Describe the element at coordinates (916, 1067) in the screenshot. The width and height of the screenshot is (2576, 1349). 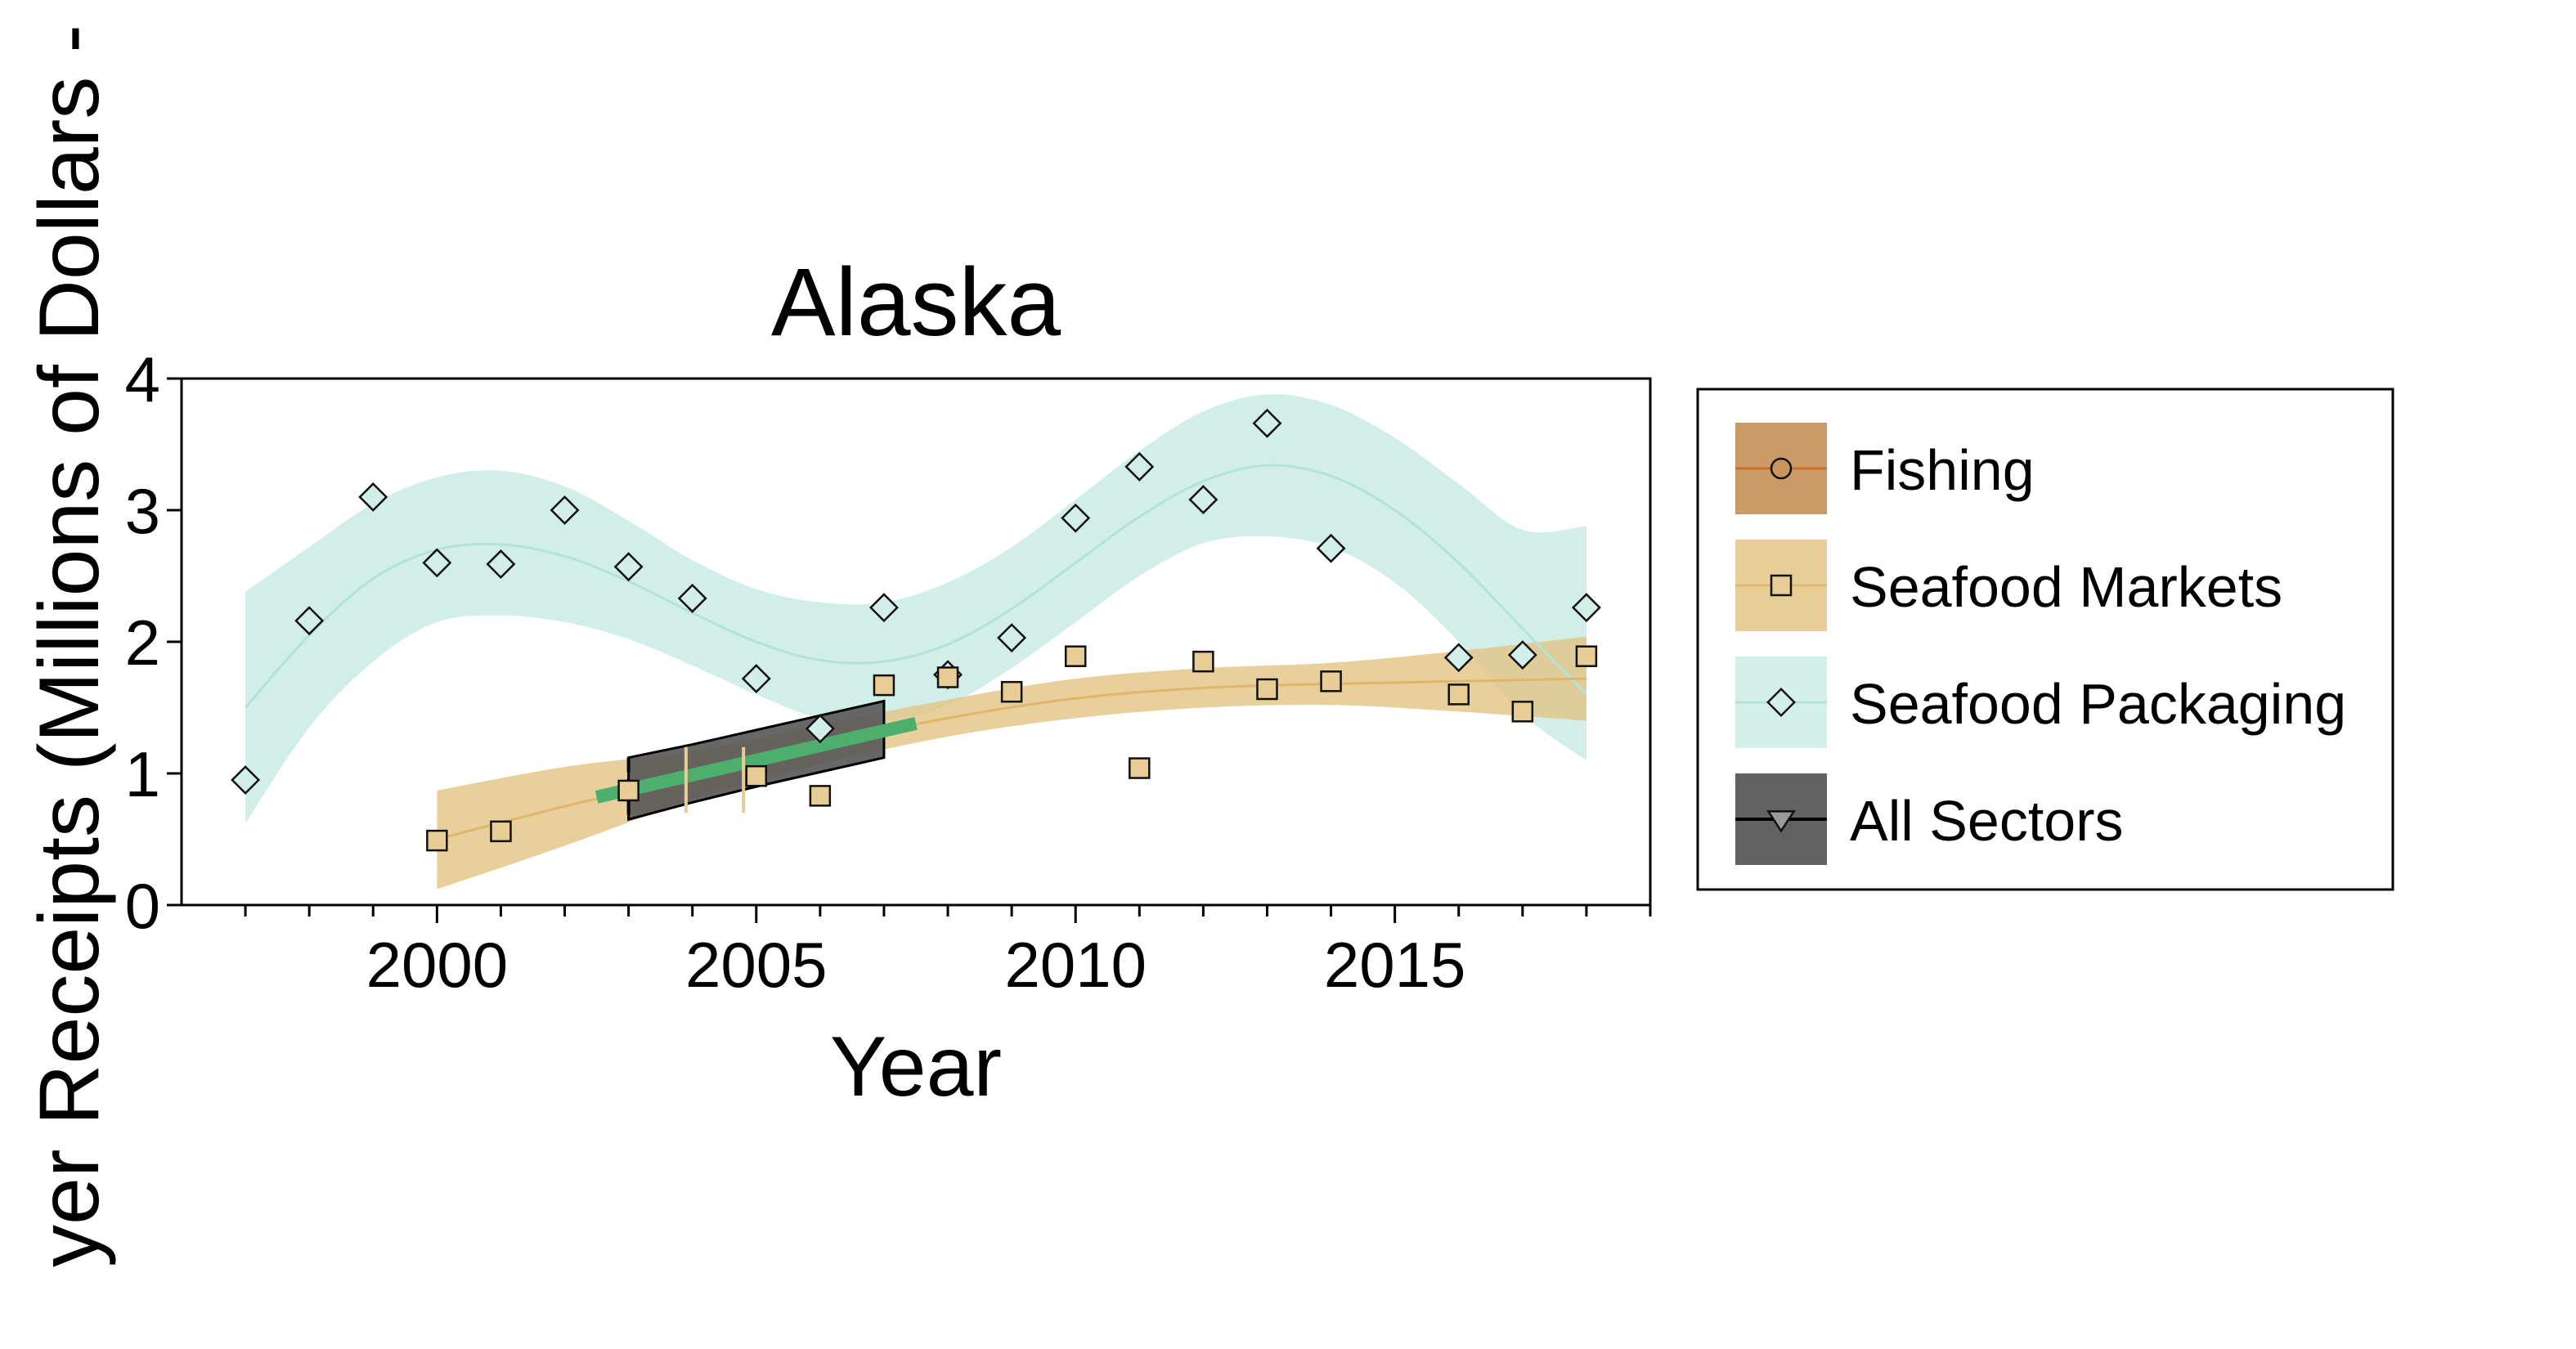
I see `x-axis-label: Year` at that location.